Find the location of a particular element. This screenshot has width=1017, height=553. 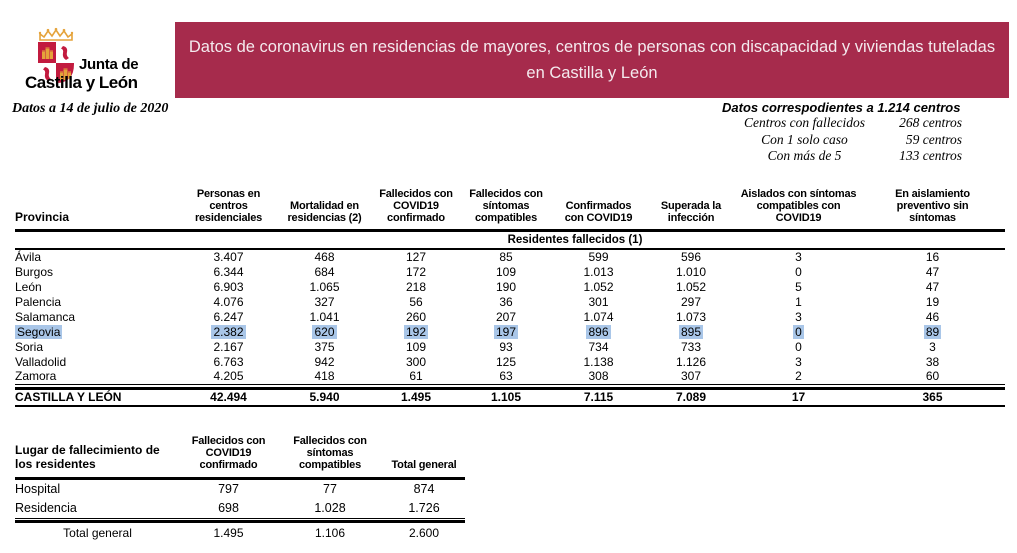

cell-value: 1.010 is located at coordinates (691, 271).